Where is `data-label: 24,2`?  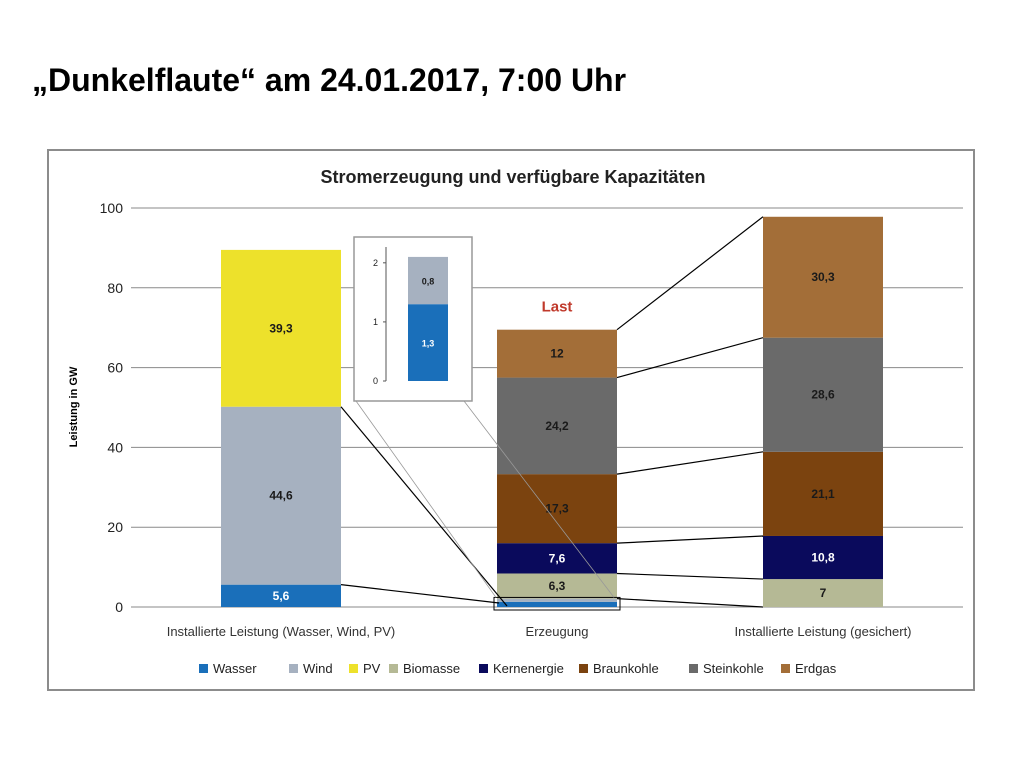 data-label: 24,2 is located at coordinates (557, 426).